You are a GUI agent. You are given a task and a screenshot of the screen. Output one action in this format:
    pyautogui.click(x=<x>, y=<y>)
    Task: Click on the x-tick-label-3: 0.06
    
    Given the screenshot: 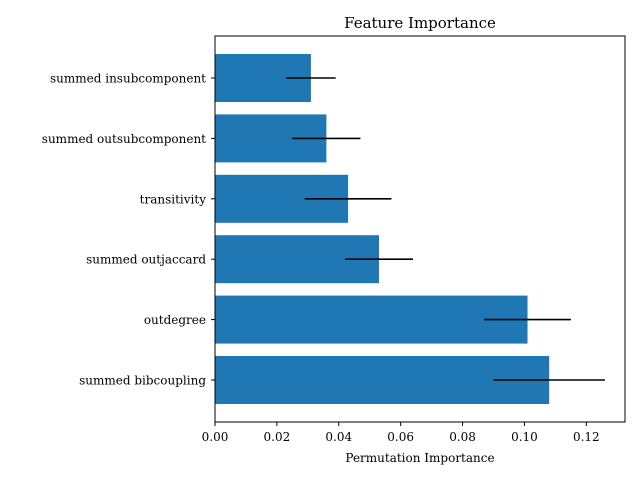 What is the action you would take?
    pyautogui.click(x=400, y=437)
    